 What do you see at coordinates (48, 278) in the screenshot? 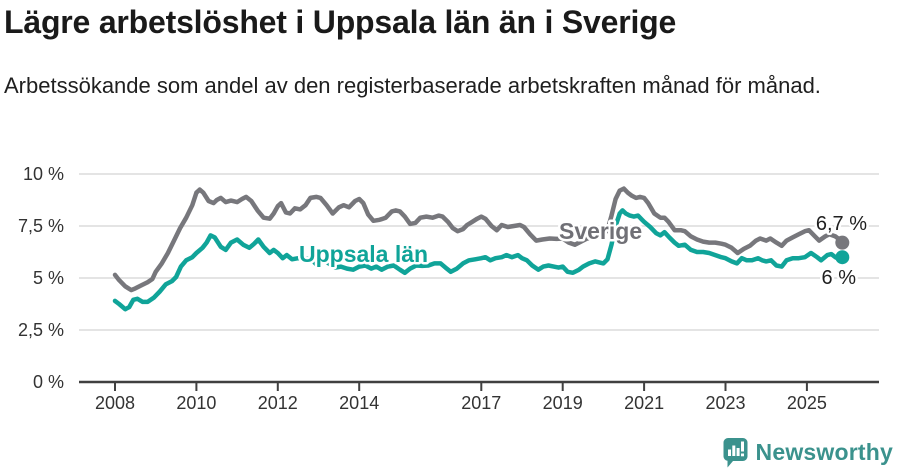
I see `y-axis-label: 5 %` at bounding box center [48, 278].